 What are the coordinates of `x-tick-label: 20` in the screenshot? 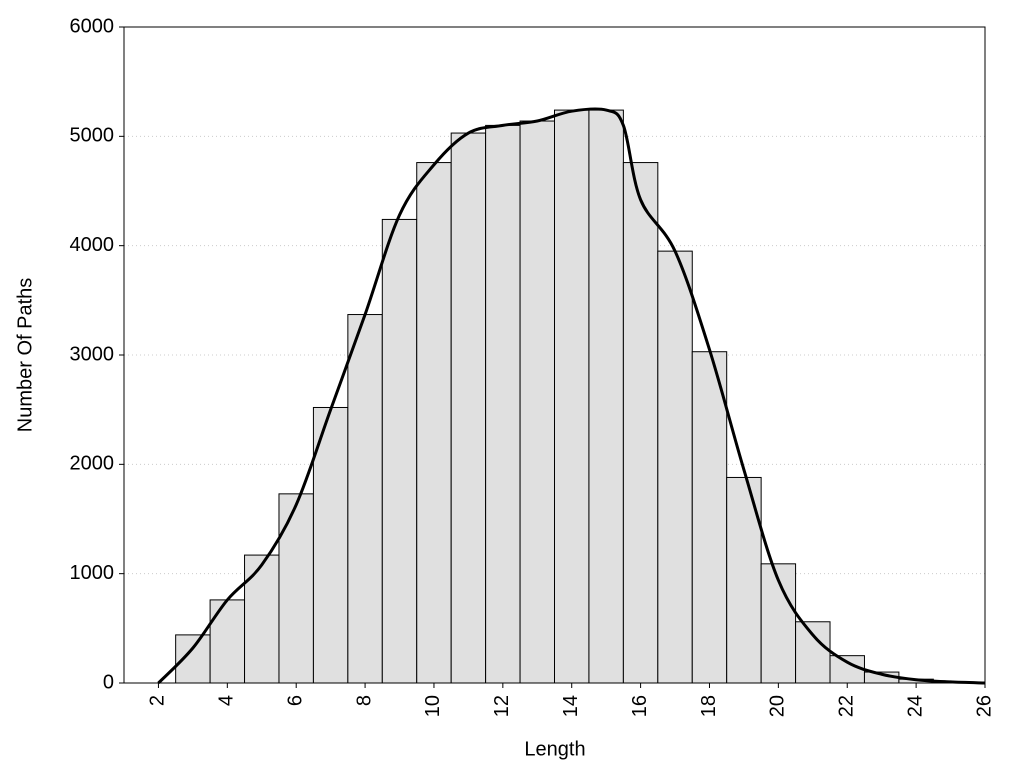 It's located at (778, 706).